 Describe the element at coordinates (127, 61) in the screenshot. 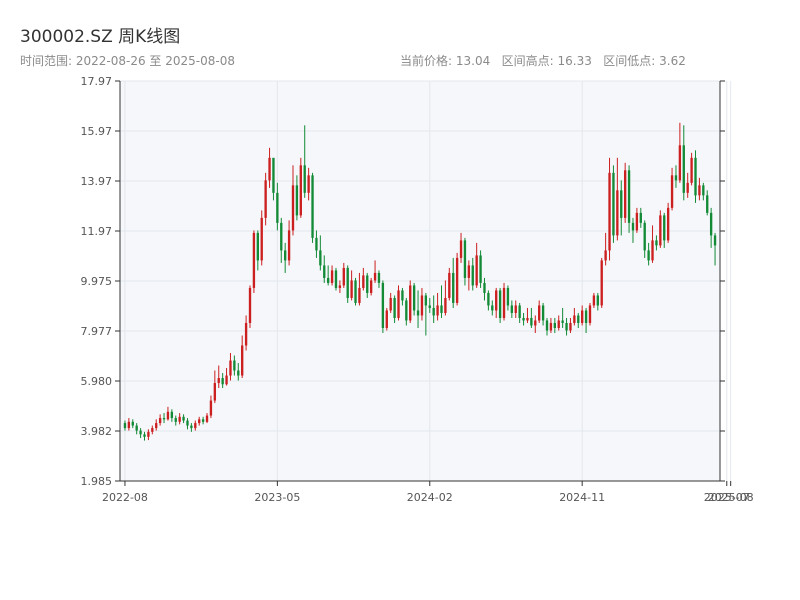

I see `date-range-label: 时间范围: 2022-08-26 至 2025-08-08` at that location.